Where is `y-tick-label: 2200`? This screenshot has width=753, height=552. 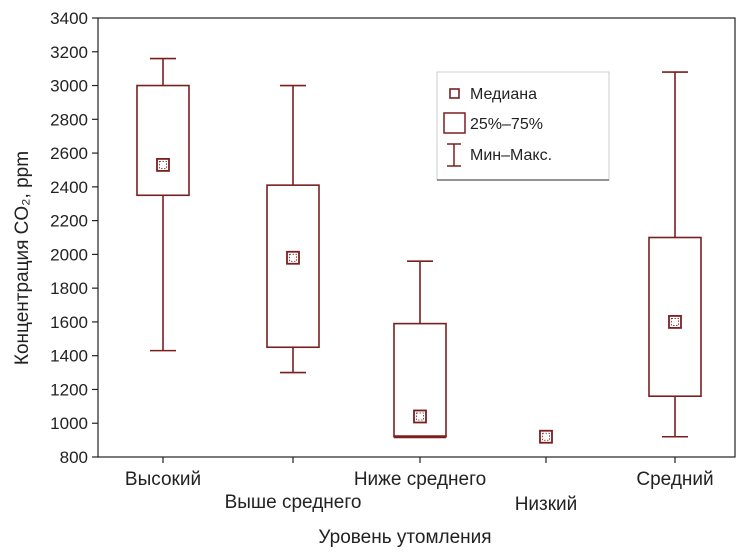 y-tick-label: 2200 is located at coordinates (69, 221).